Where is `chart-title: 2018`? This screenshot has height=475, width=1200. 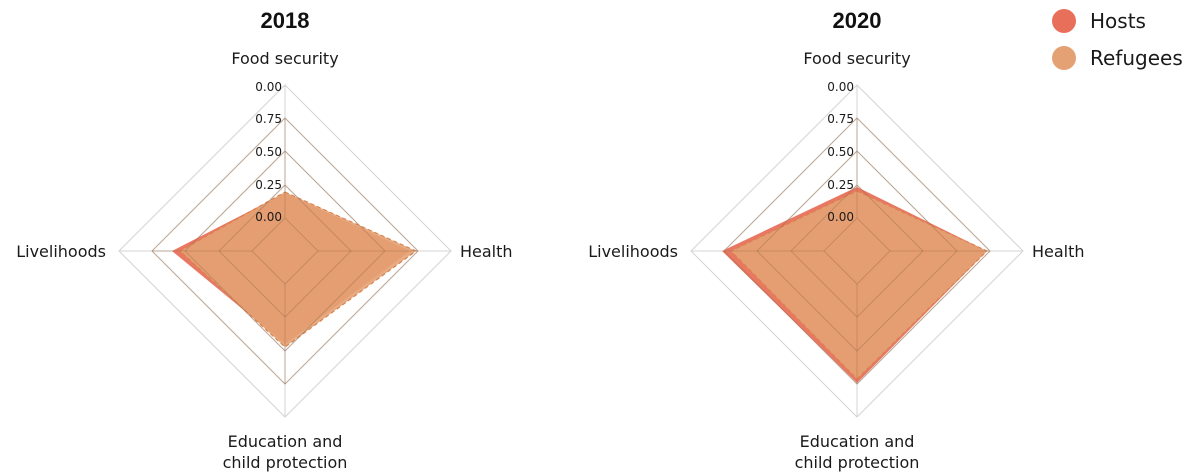
chart-title: 2018 is located at coordinates (285, 20).